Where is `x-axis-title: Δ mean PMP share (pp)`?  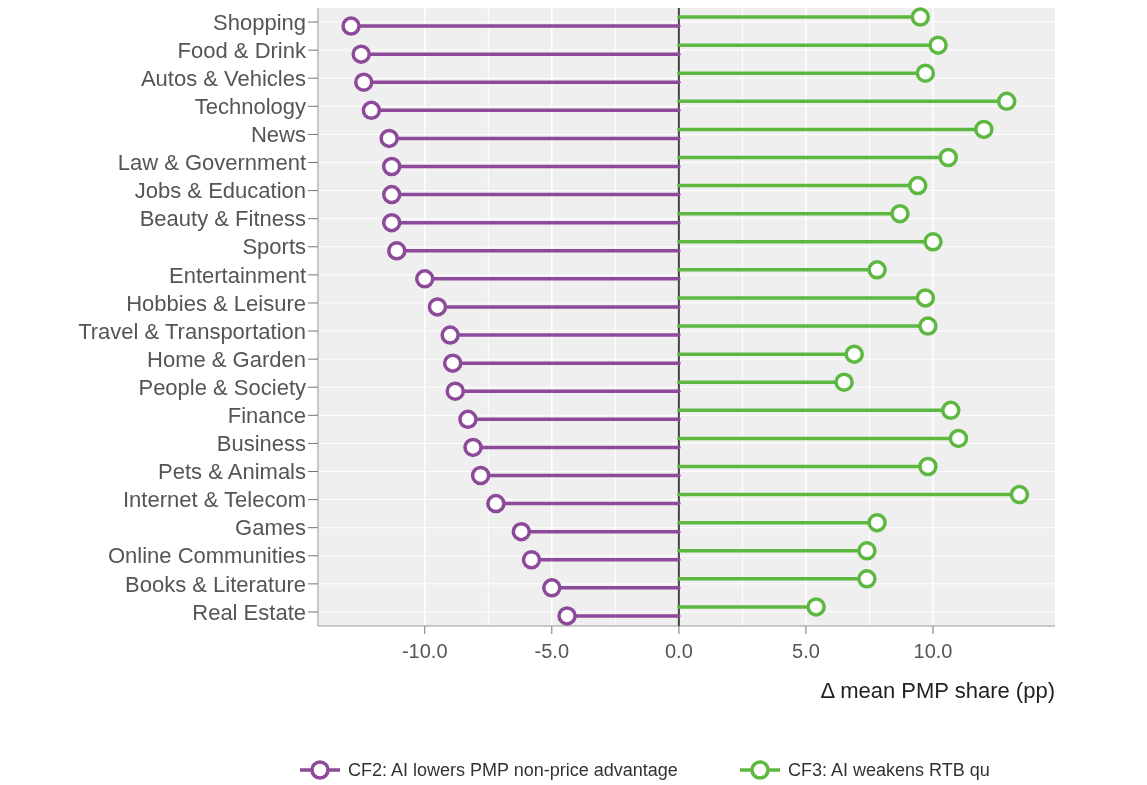 x-axis-title: Δ mean PMP share (pp) is located at coordinates (937, 690).